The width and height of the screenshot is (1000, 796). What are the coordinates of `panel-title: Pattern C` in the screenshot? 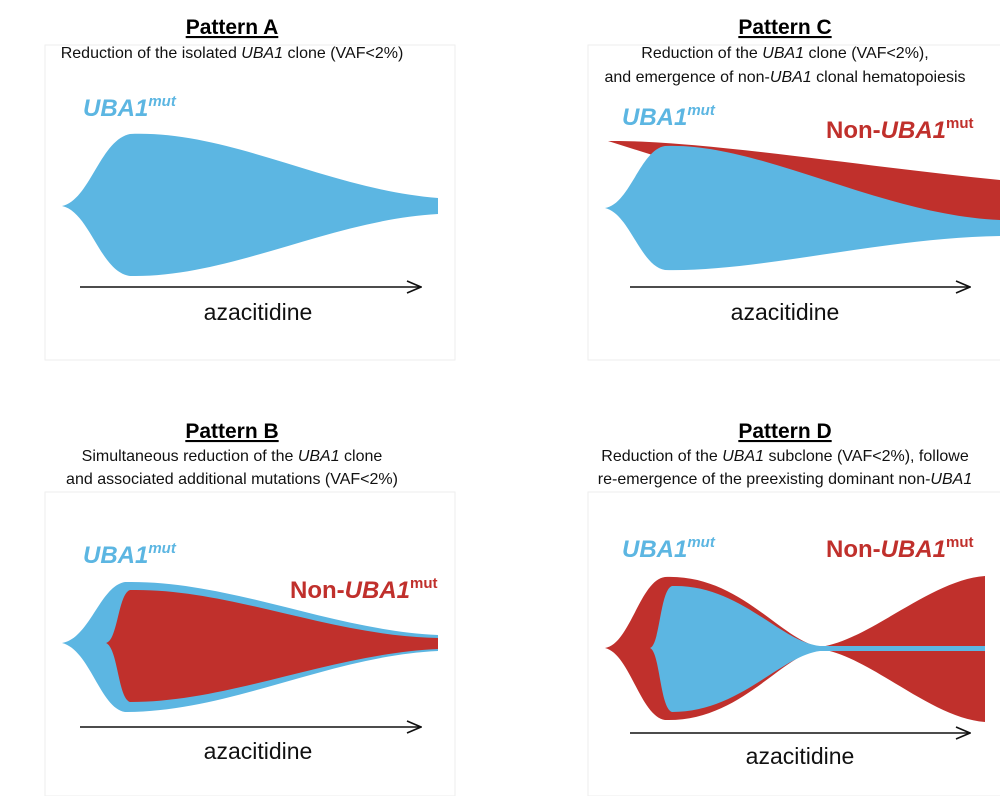 It's located at (784, 27).